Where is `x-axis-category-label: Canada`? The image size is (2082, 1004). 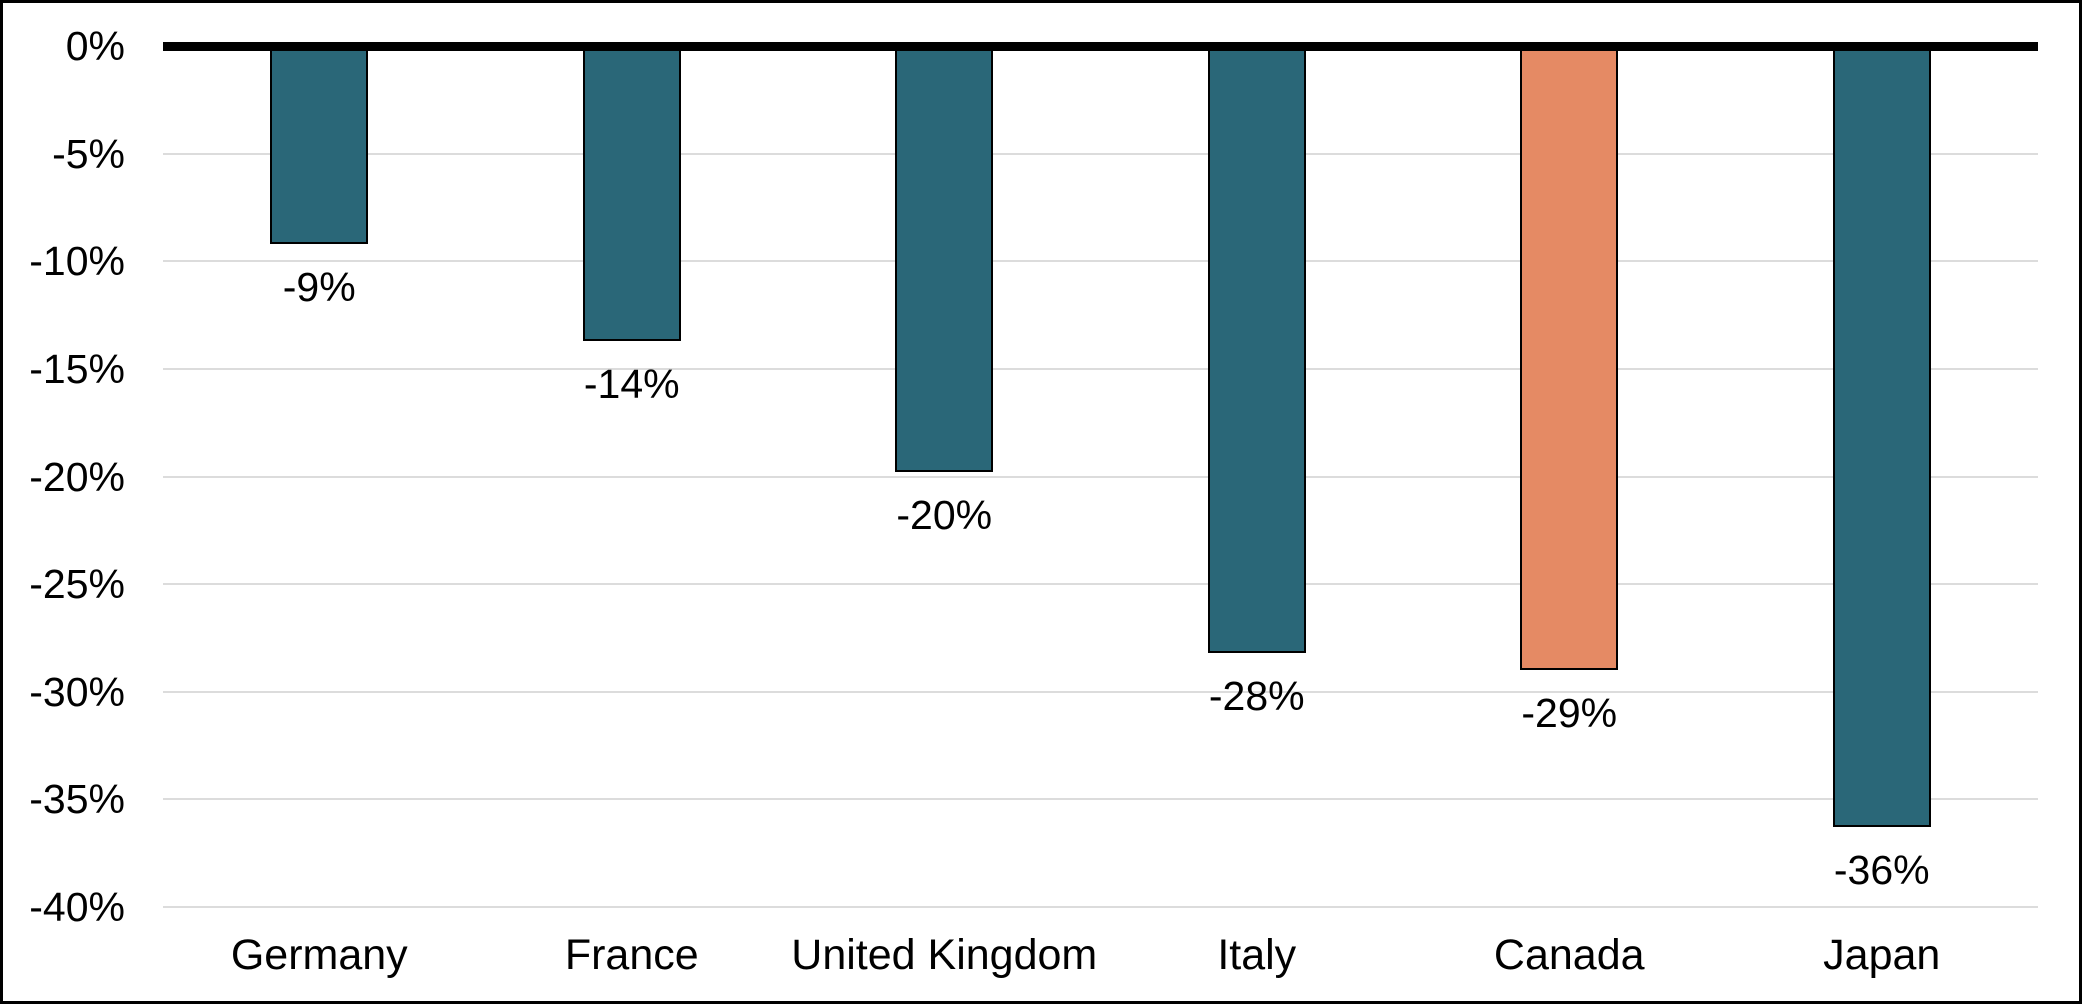 x-axis-category-label: Canada is located at coordinates (1569, 955).